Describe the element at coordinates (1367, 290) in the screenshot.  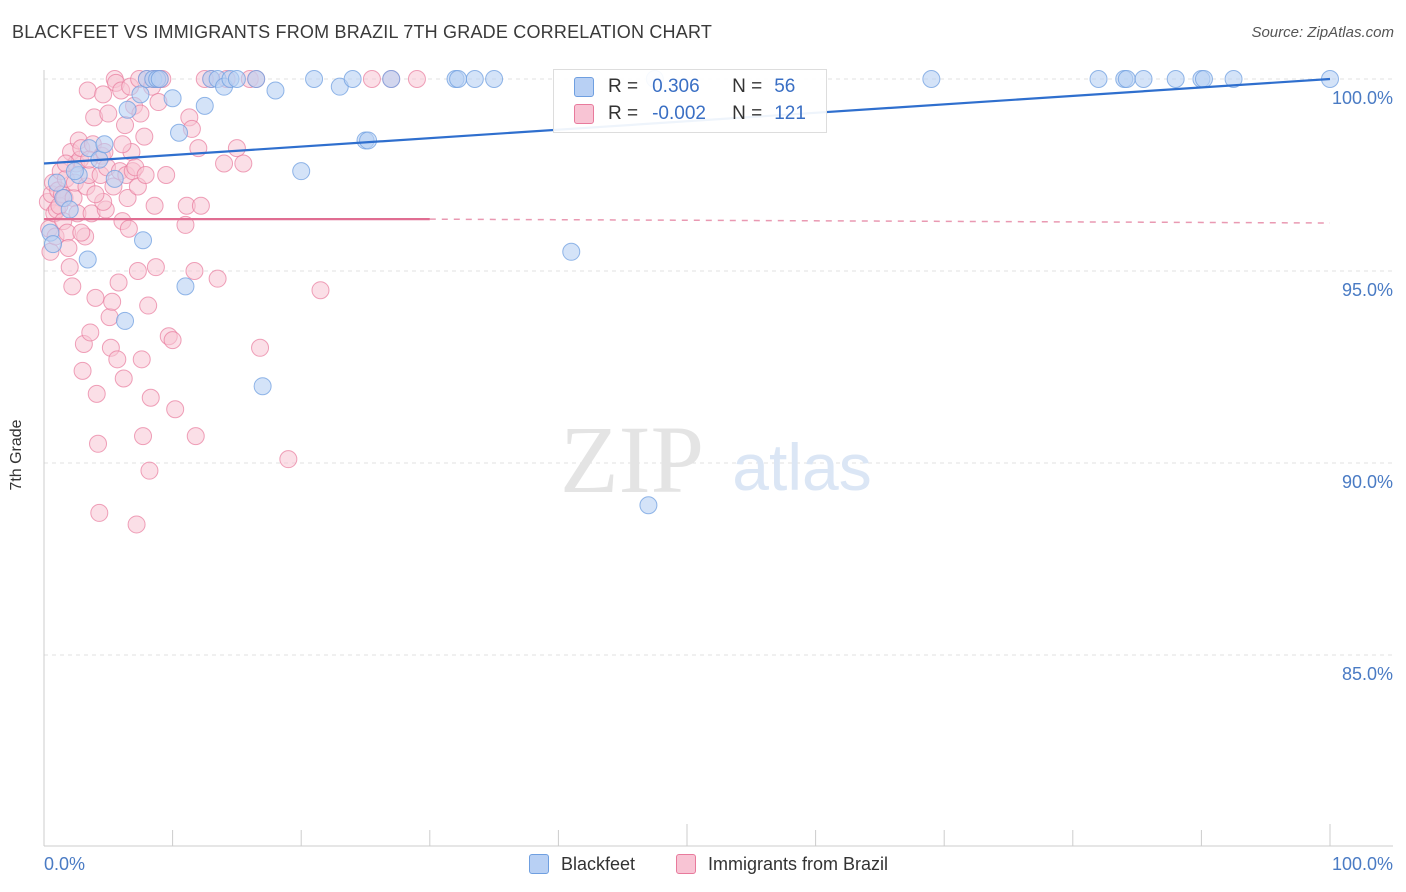
I see `y-tick-label: 95.0%` at that location.